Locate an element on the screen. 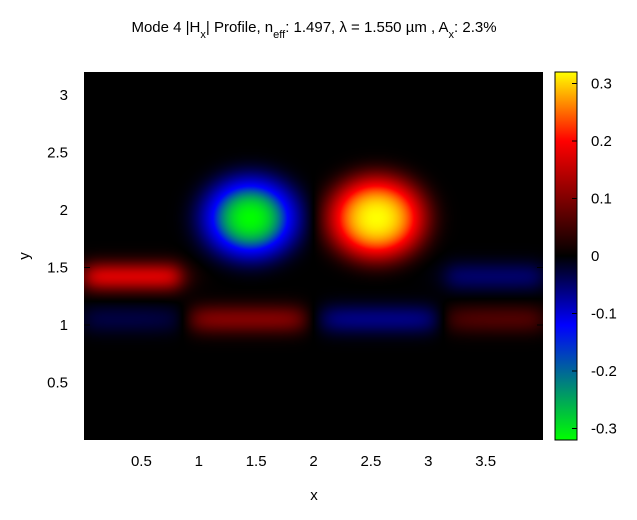 Image resolution: width=637 pixels, height=520 pixels. y-tick-label: 1 is located at coordinates (64, 325).